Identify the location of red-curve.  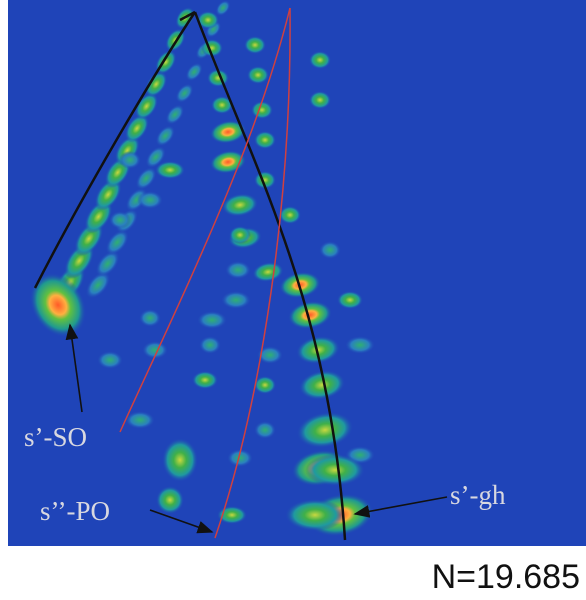
(252, 273).